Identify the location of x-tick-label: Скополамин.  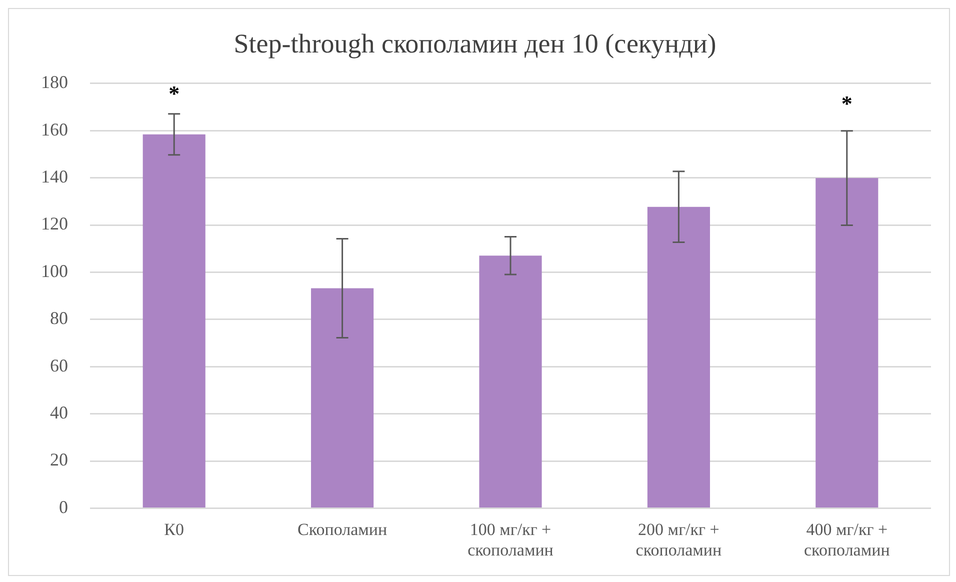
(343, 529).